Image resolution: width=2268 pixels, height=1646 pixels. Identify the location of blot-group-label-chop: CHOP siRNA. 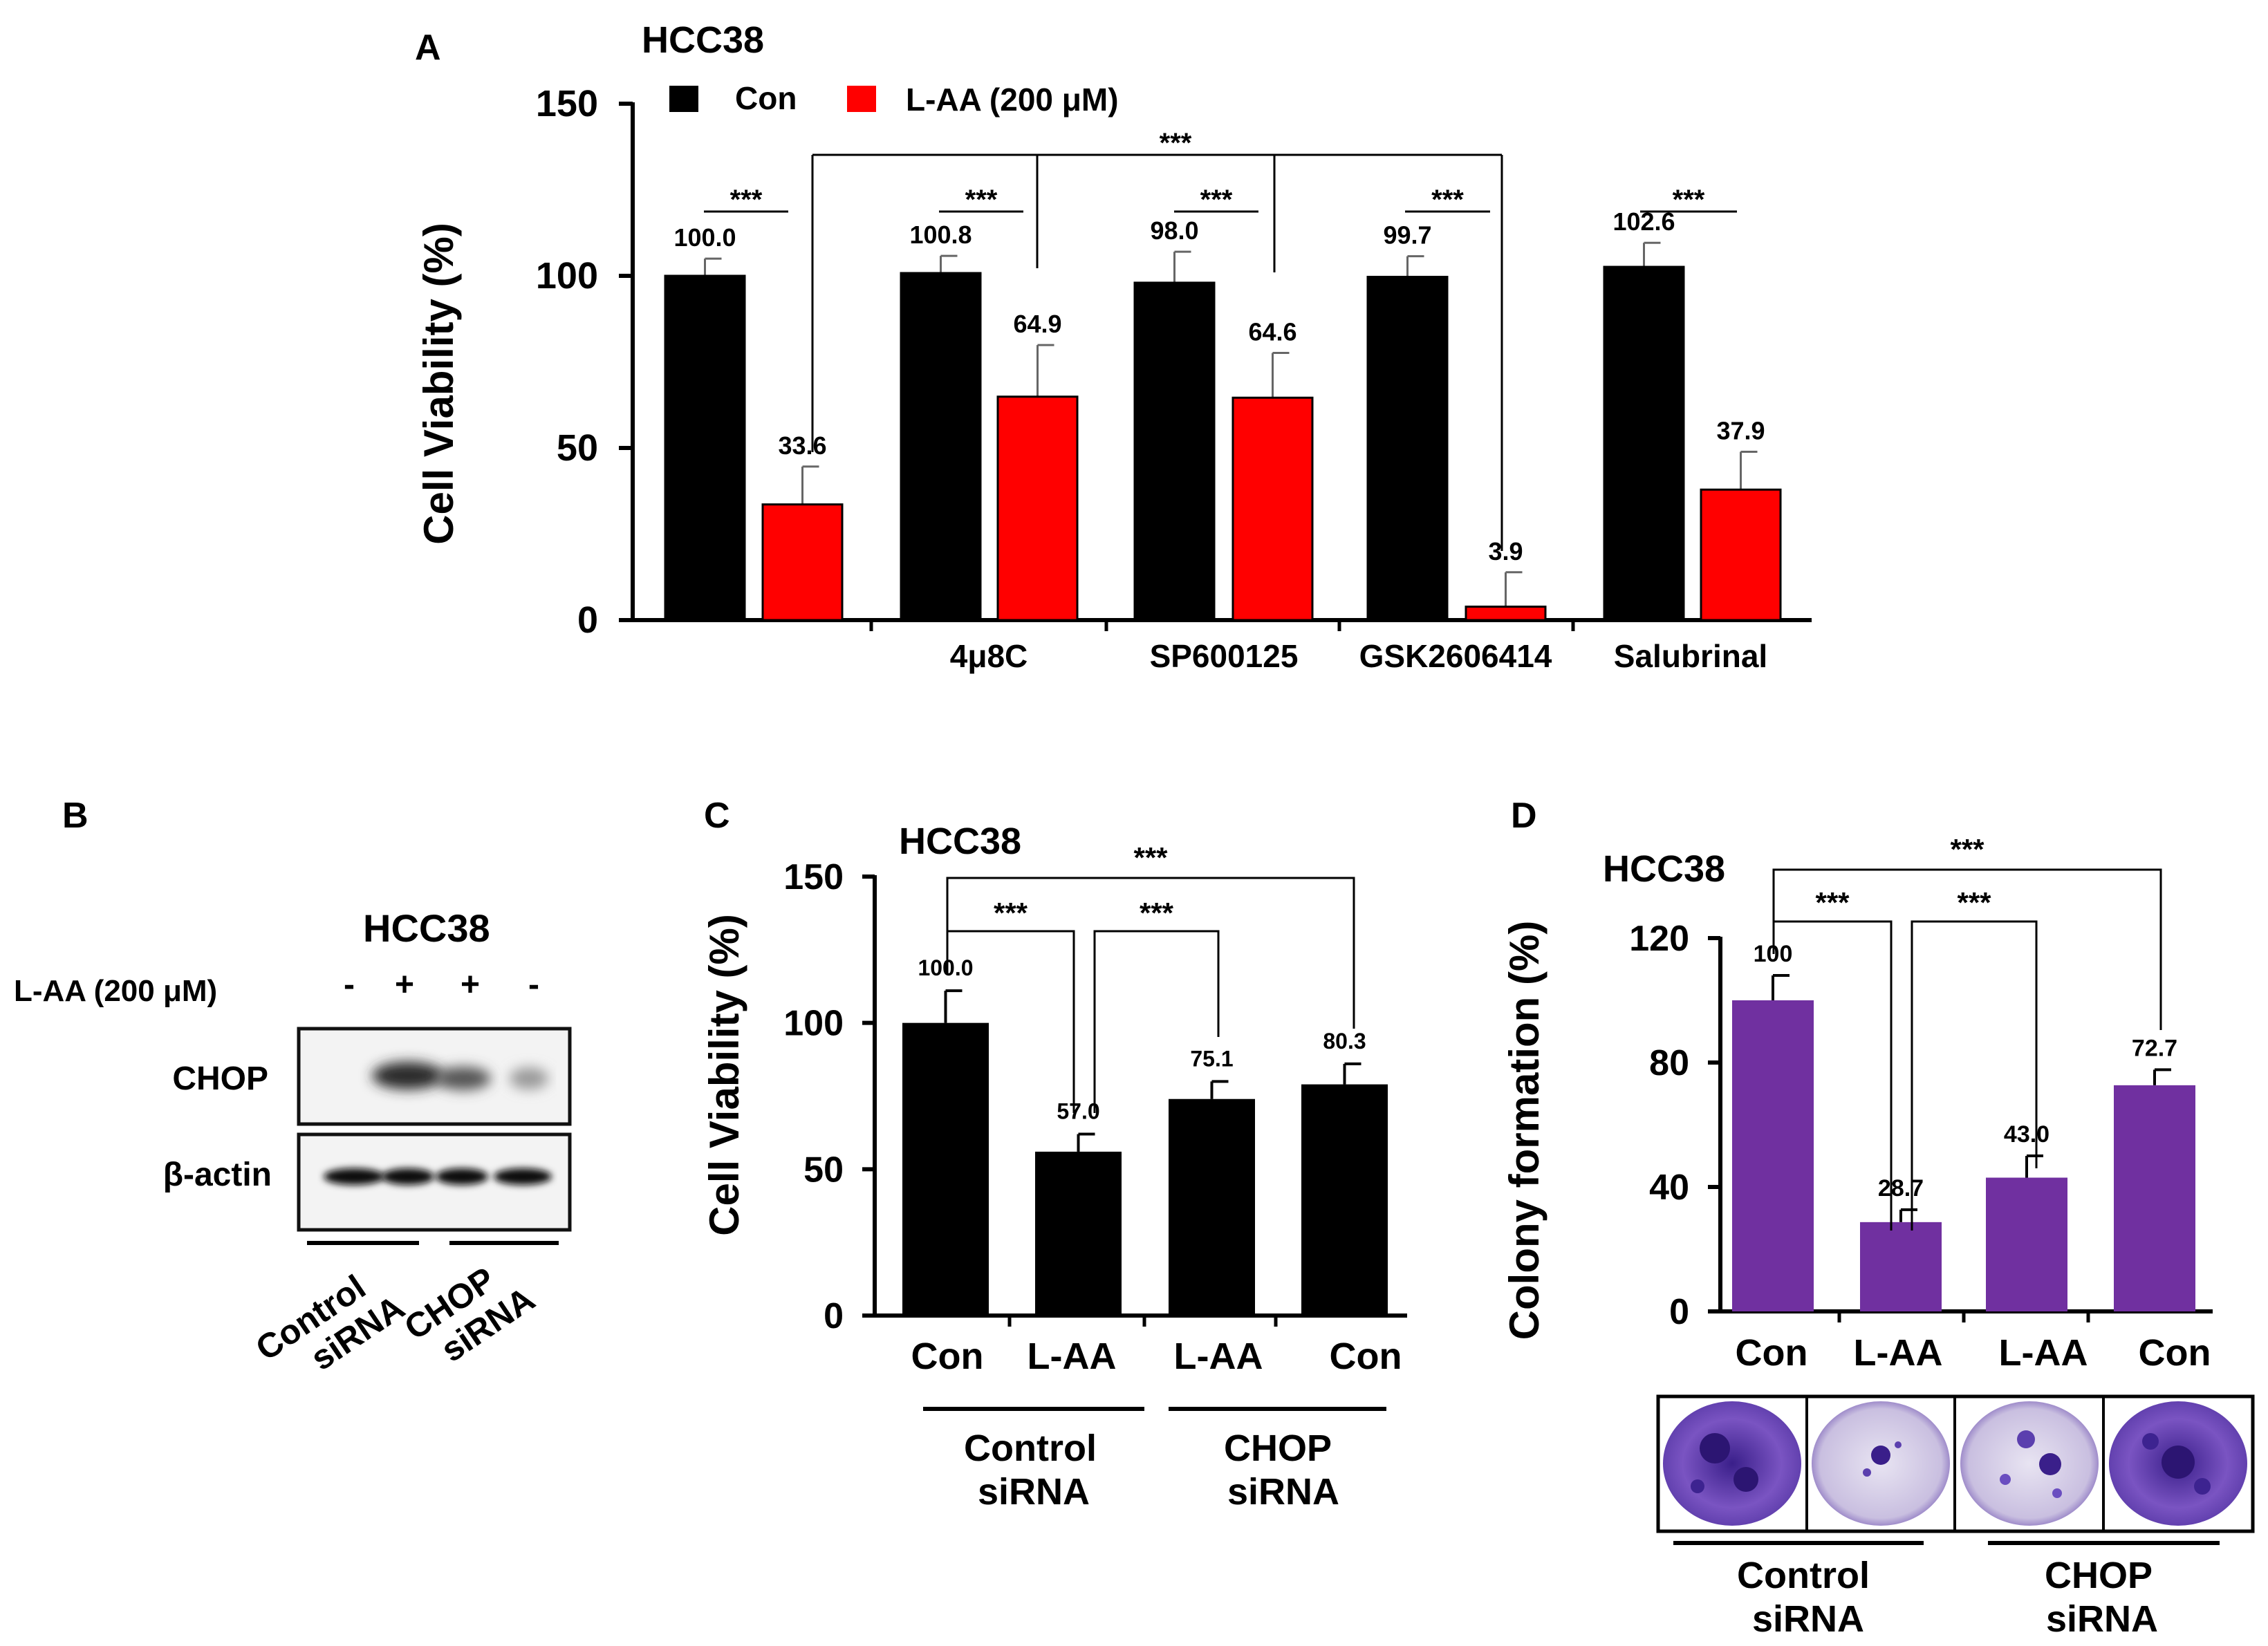
(470, 1314).